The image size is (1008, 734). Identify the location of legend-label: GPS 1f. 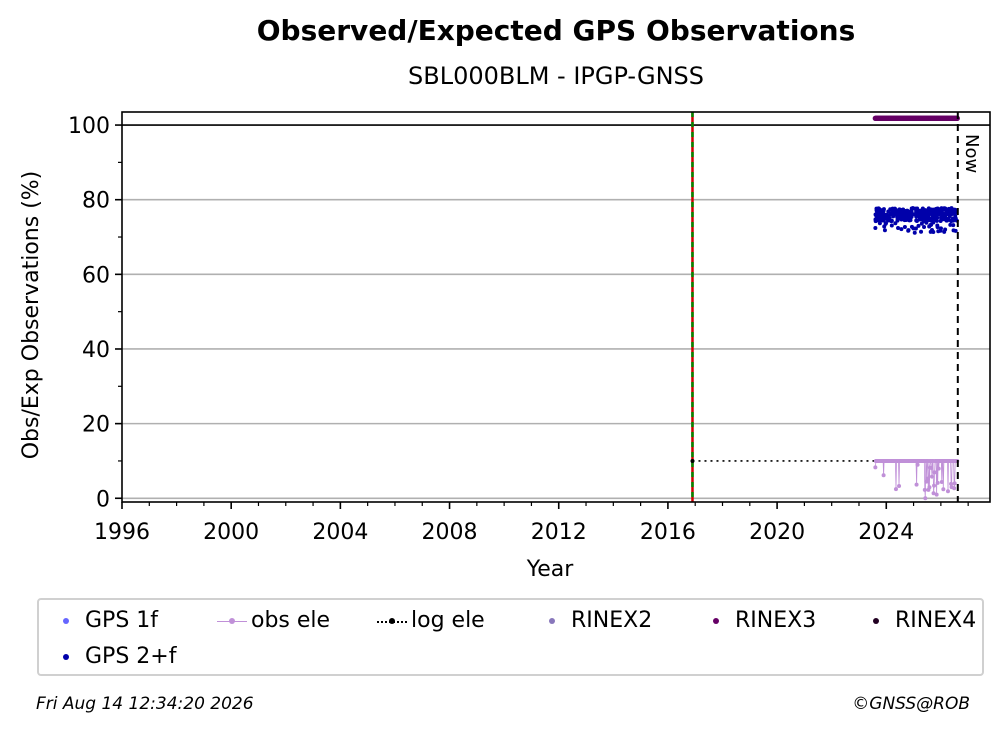
(122, 620).